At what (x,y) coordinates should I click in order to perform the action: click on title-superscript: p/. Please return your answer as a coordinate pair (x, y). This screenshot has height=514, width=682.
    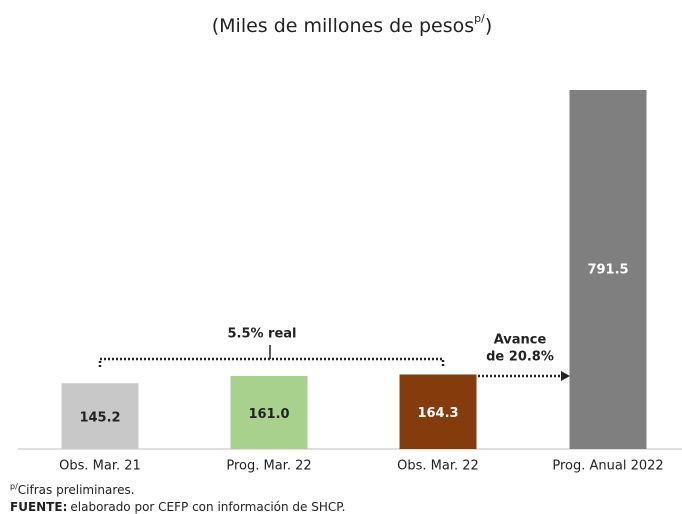
    Looking at the image, I should click on (479, 18).